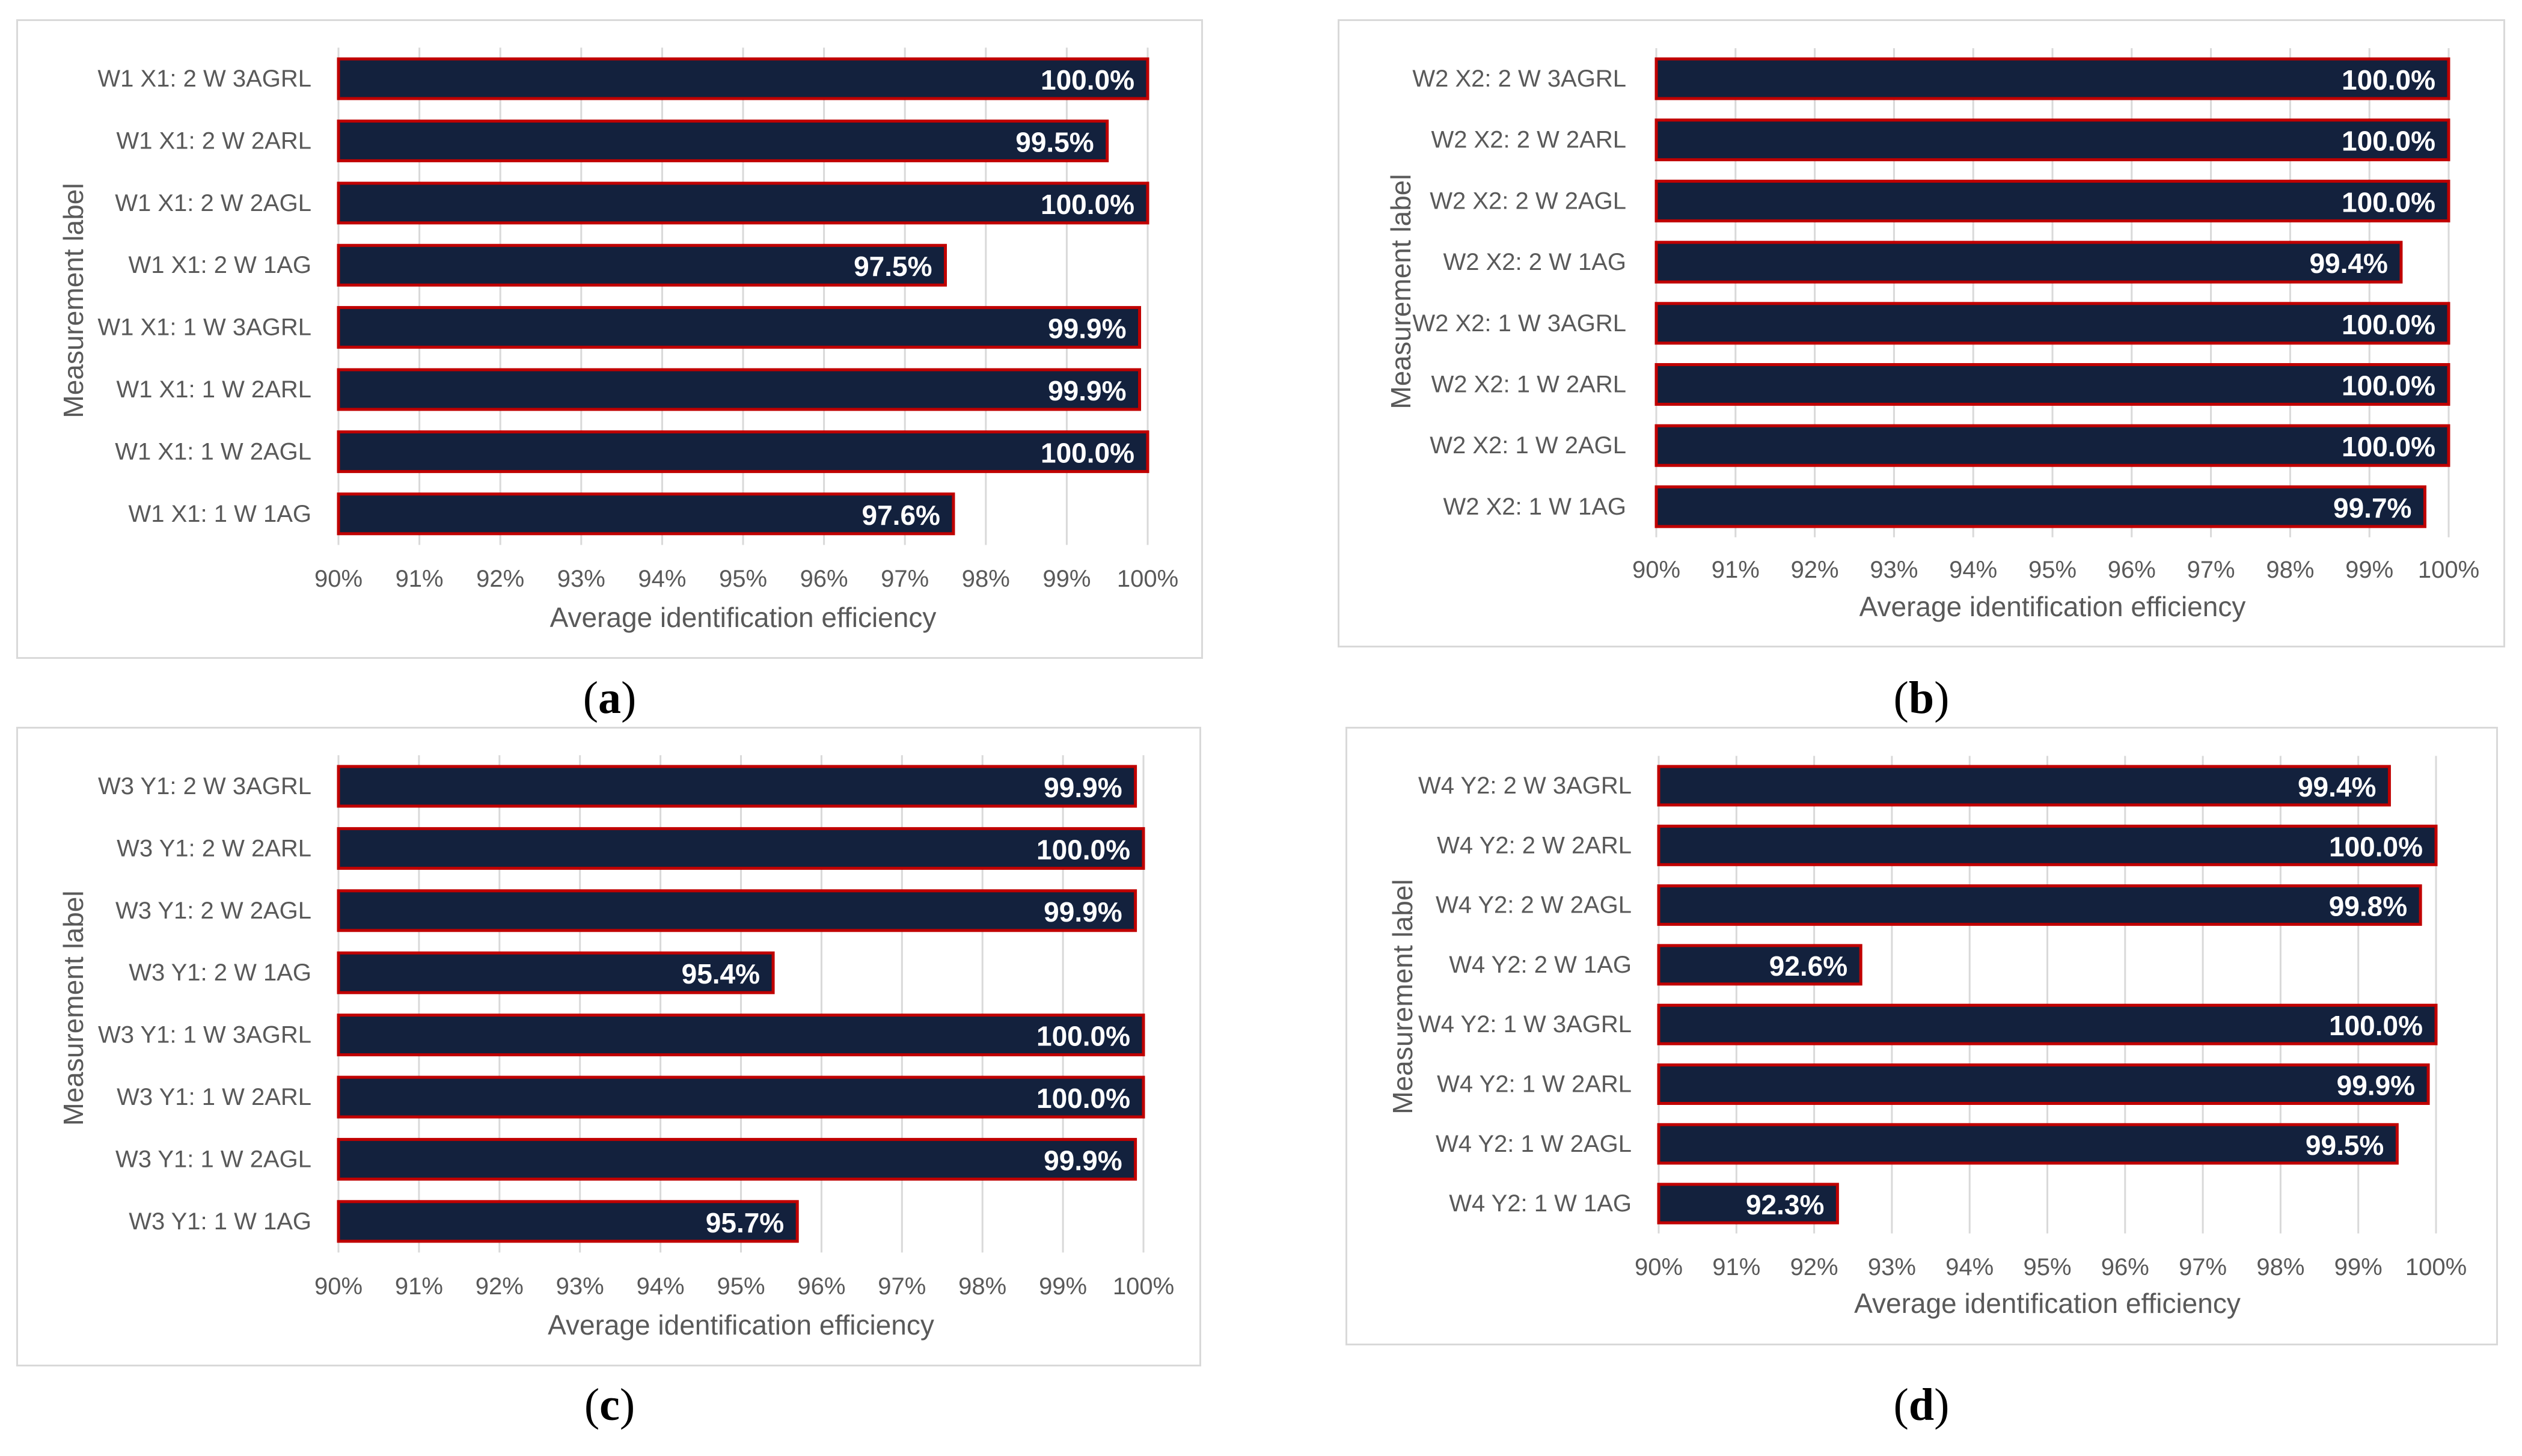 The height and width of the screenshot is (1456, 2522). What do you see at coordinates (219, 514) in the screenshot?
I see `category-label: W1 X1: 1 W 1AG` at bounding box center [219, 514].